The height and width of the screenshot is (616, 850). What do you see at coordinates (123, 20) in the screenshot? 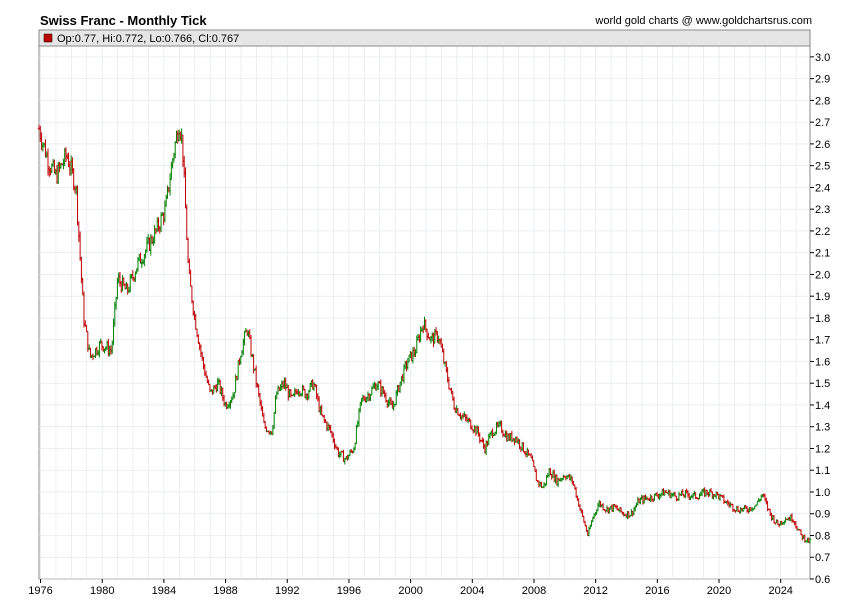
I see `chart-title: Swiss Franc - Monthly Tick` at bounding box center [123, 20].